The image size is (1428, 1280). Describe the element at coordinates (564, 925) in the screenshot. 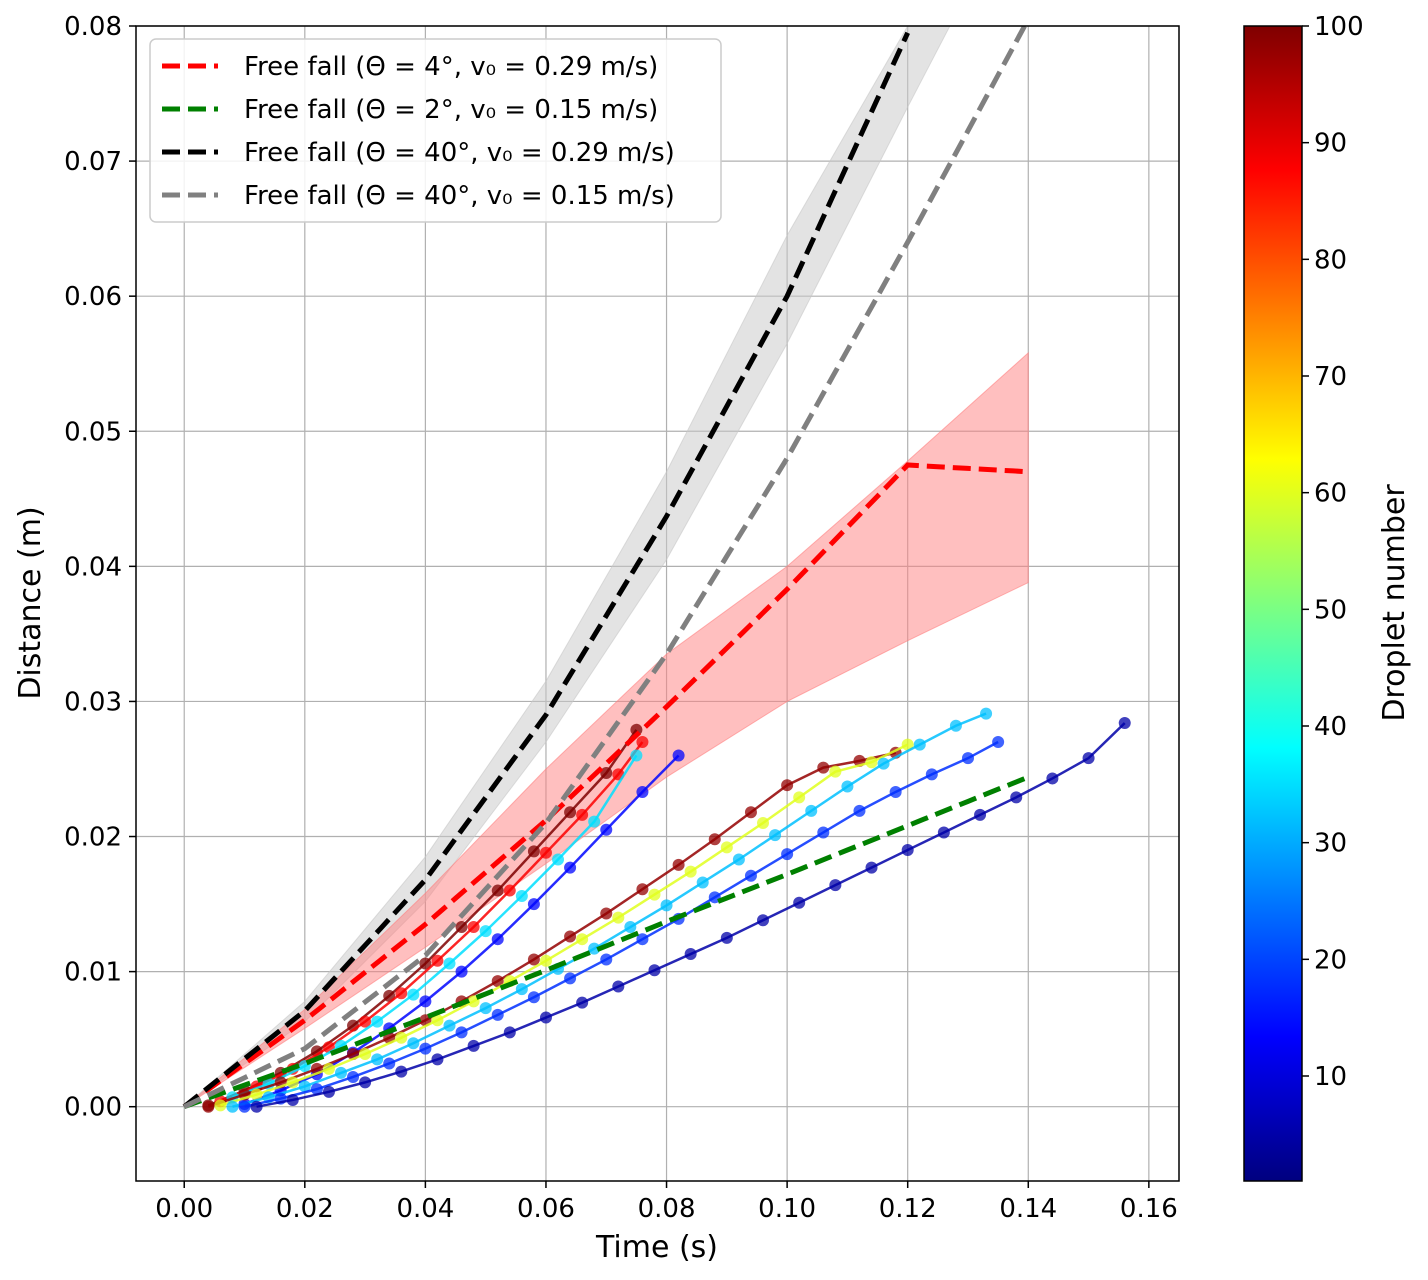

I see `droplet-trajectory-line` at that location.